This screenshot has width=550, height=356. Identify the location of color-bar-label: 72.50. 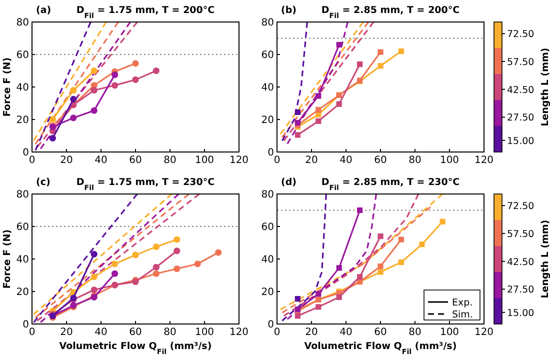
(520, 206).